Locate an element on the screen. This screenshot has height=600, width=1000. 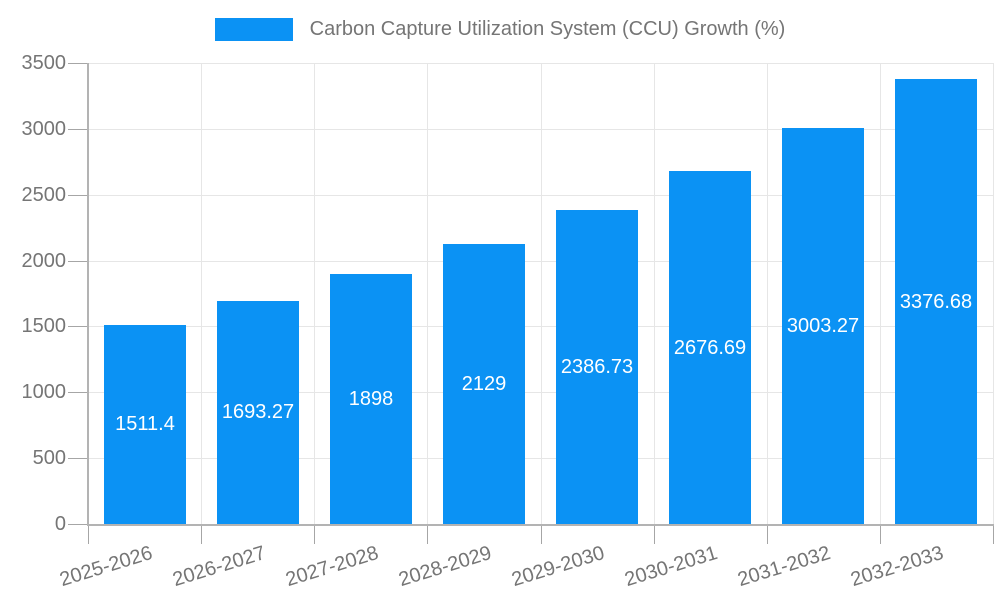
bar-value-label: 3003.27 is located at coordinates (823, 326).